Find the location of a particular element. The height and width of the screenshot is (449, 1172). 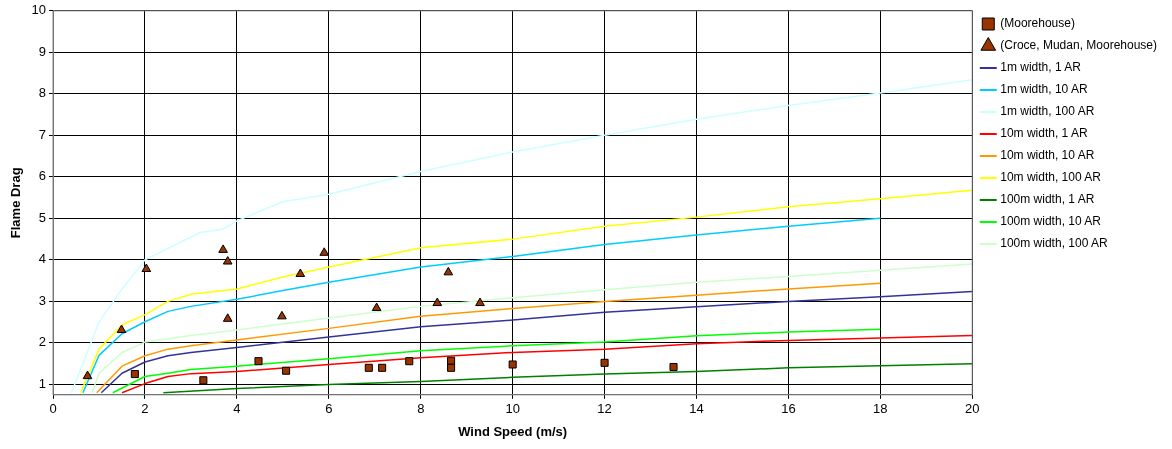

y-tick-label: 5 is located at coordinates (42, 217).